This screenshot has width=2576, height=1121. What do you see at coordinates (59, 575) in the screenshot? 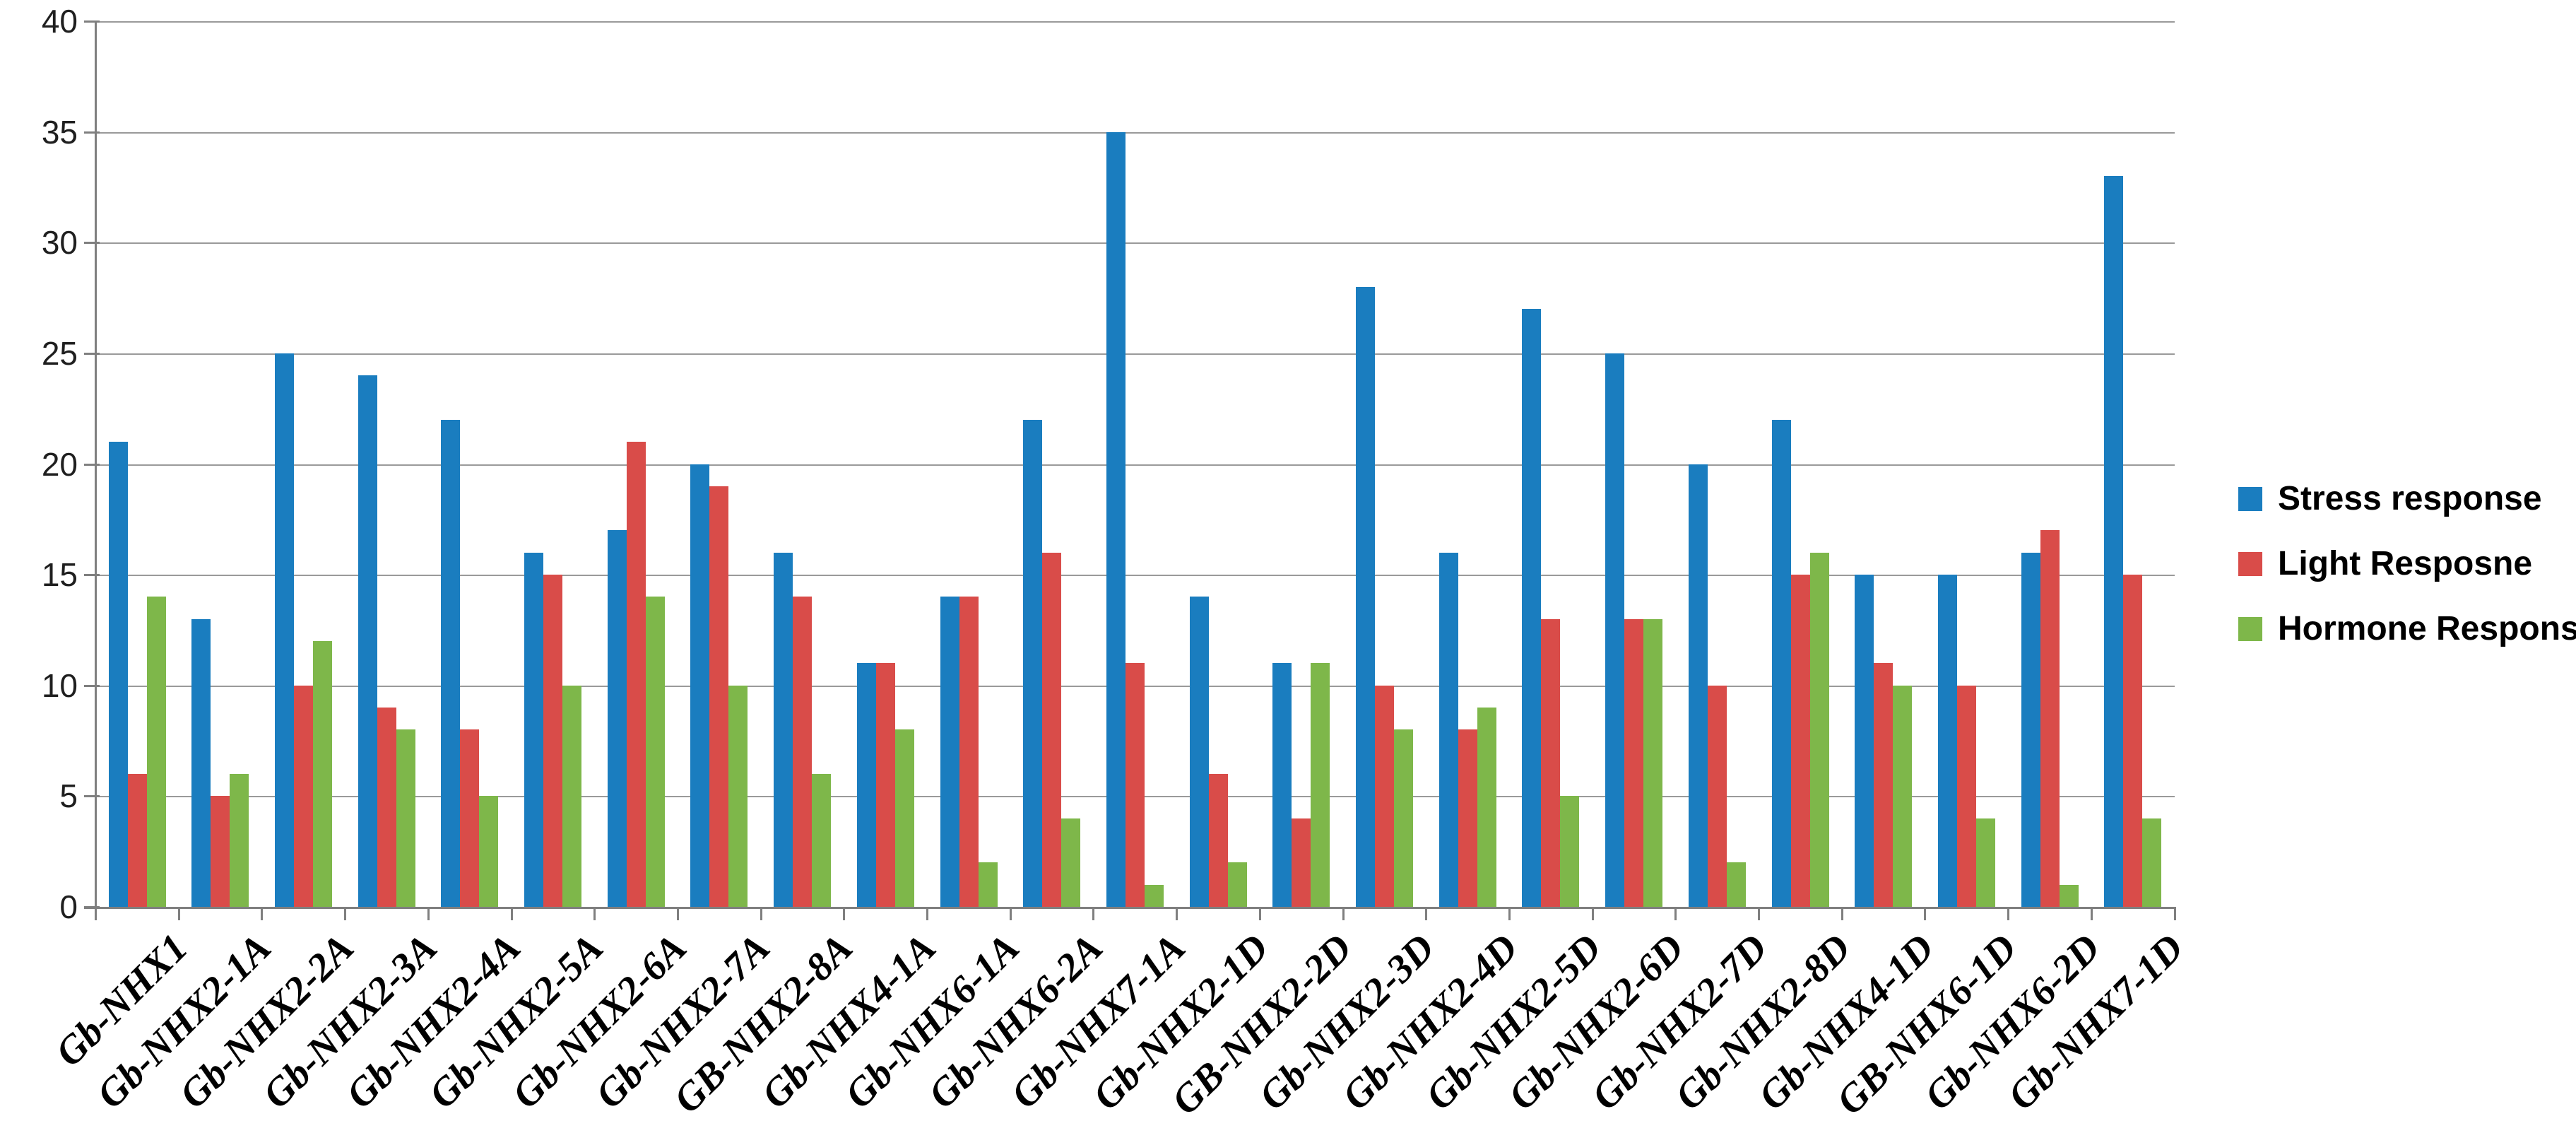
I see `y-axis-tick-label: 15` at bounding box center [59, 575].